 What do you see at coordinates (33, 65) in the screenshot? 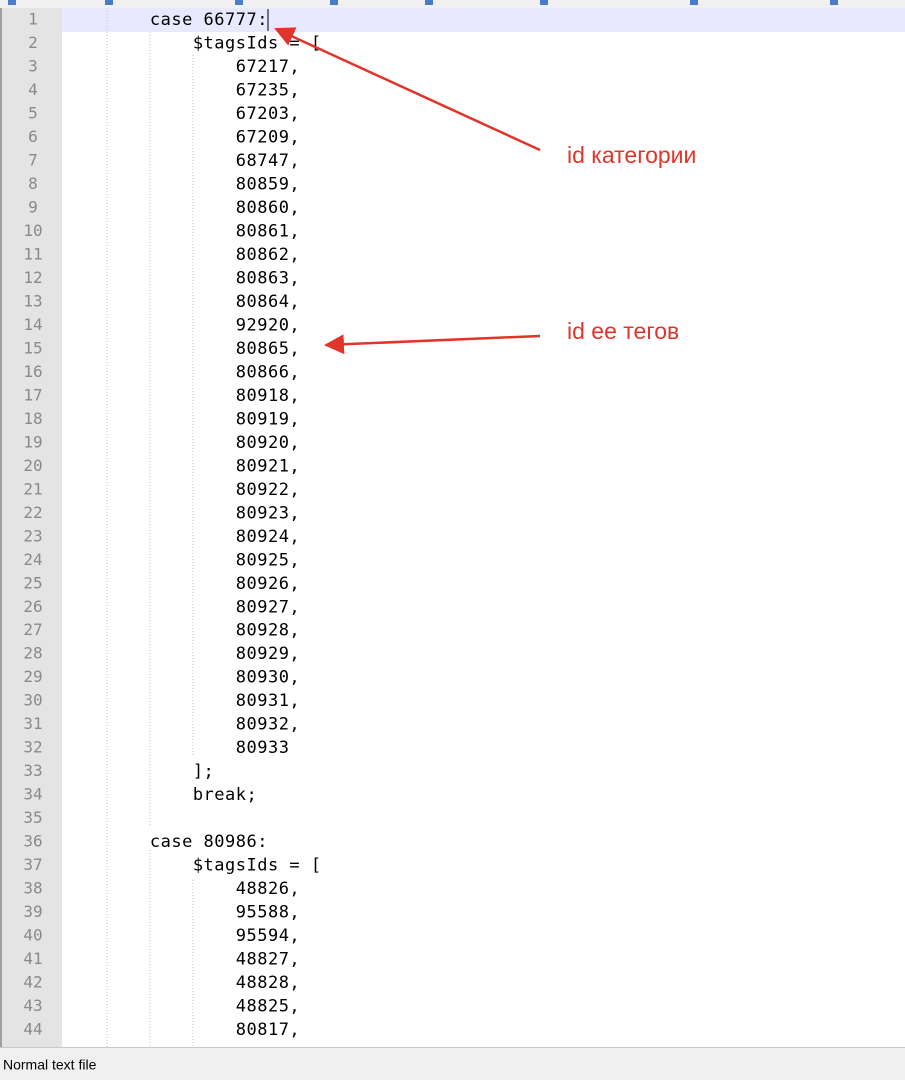
I see `line-number: 3` at bounding box center [33, 65].